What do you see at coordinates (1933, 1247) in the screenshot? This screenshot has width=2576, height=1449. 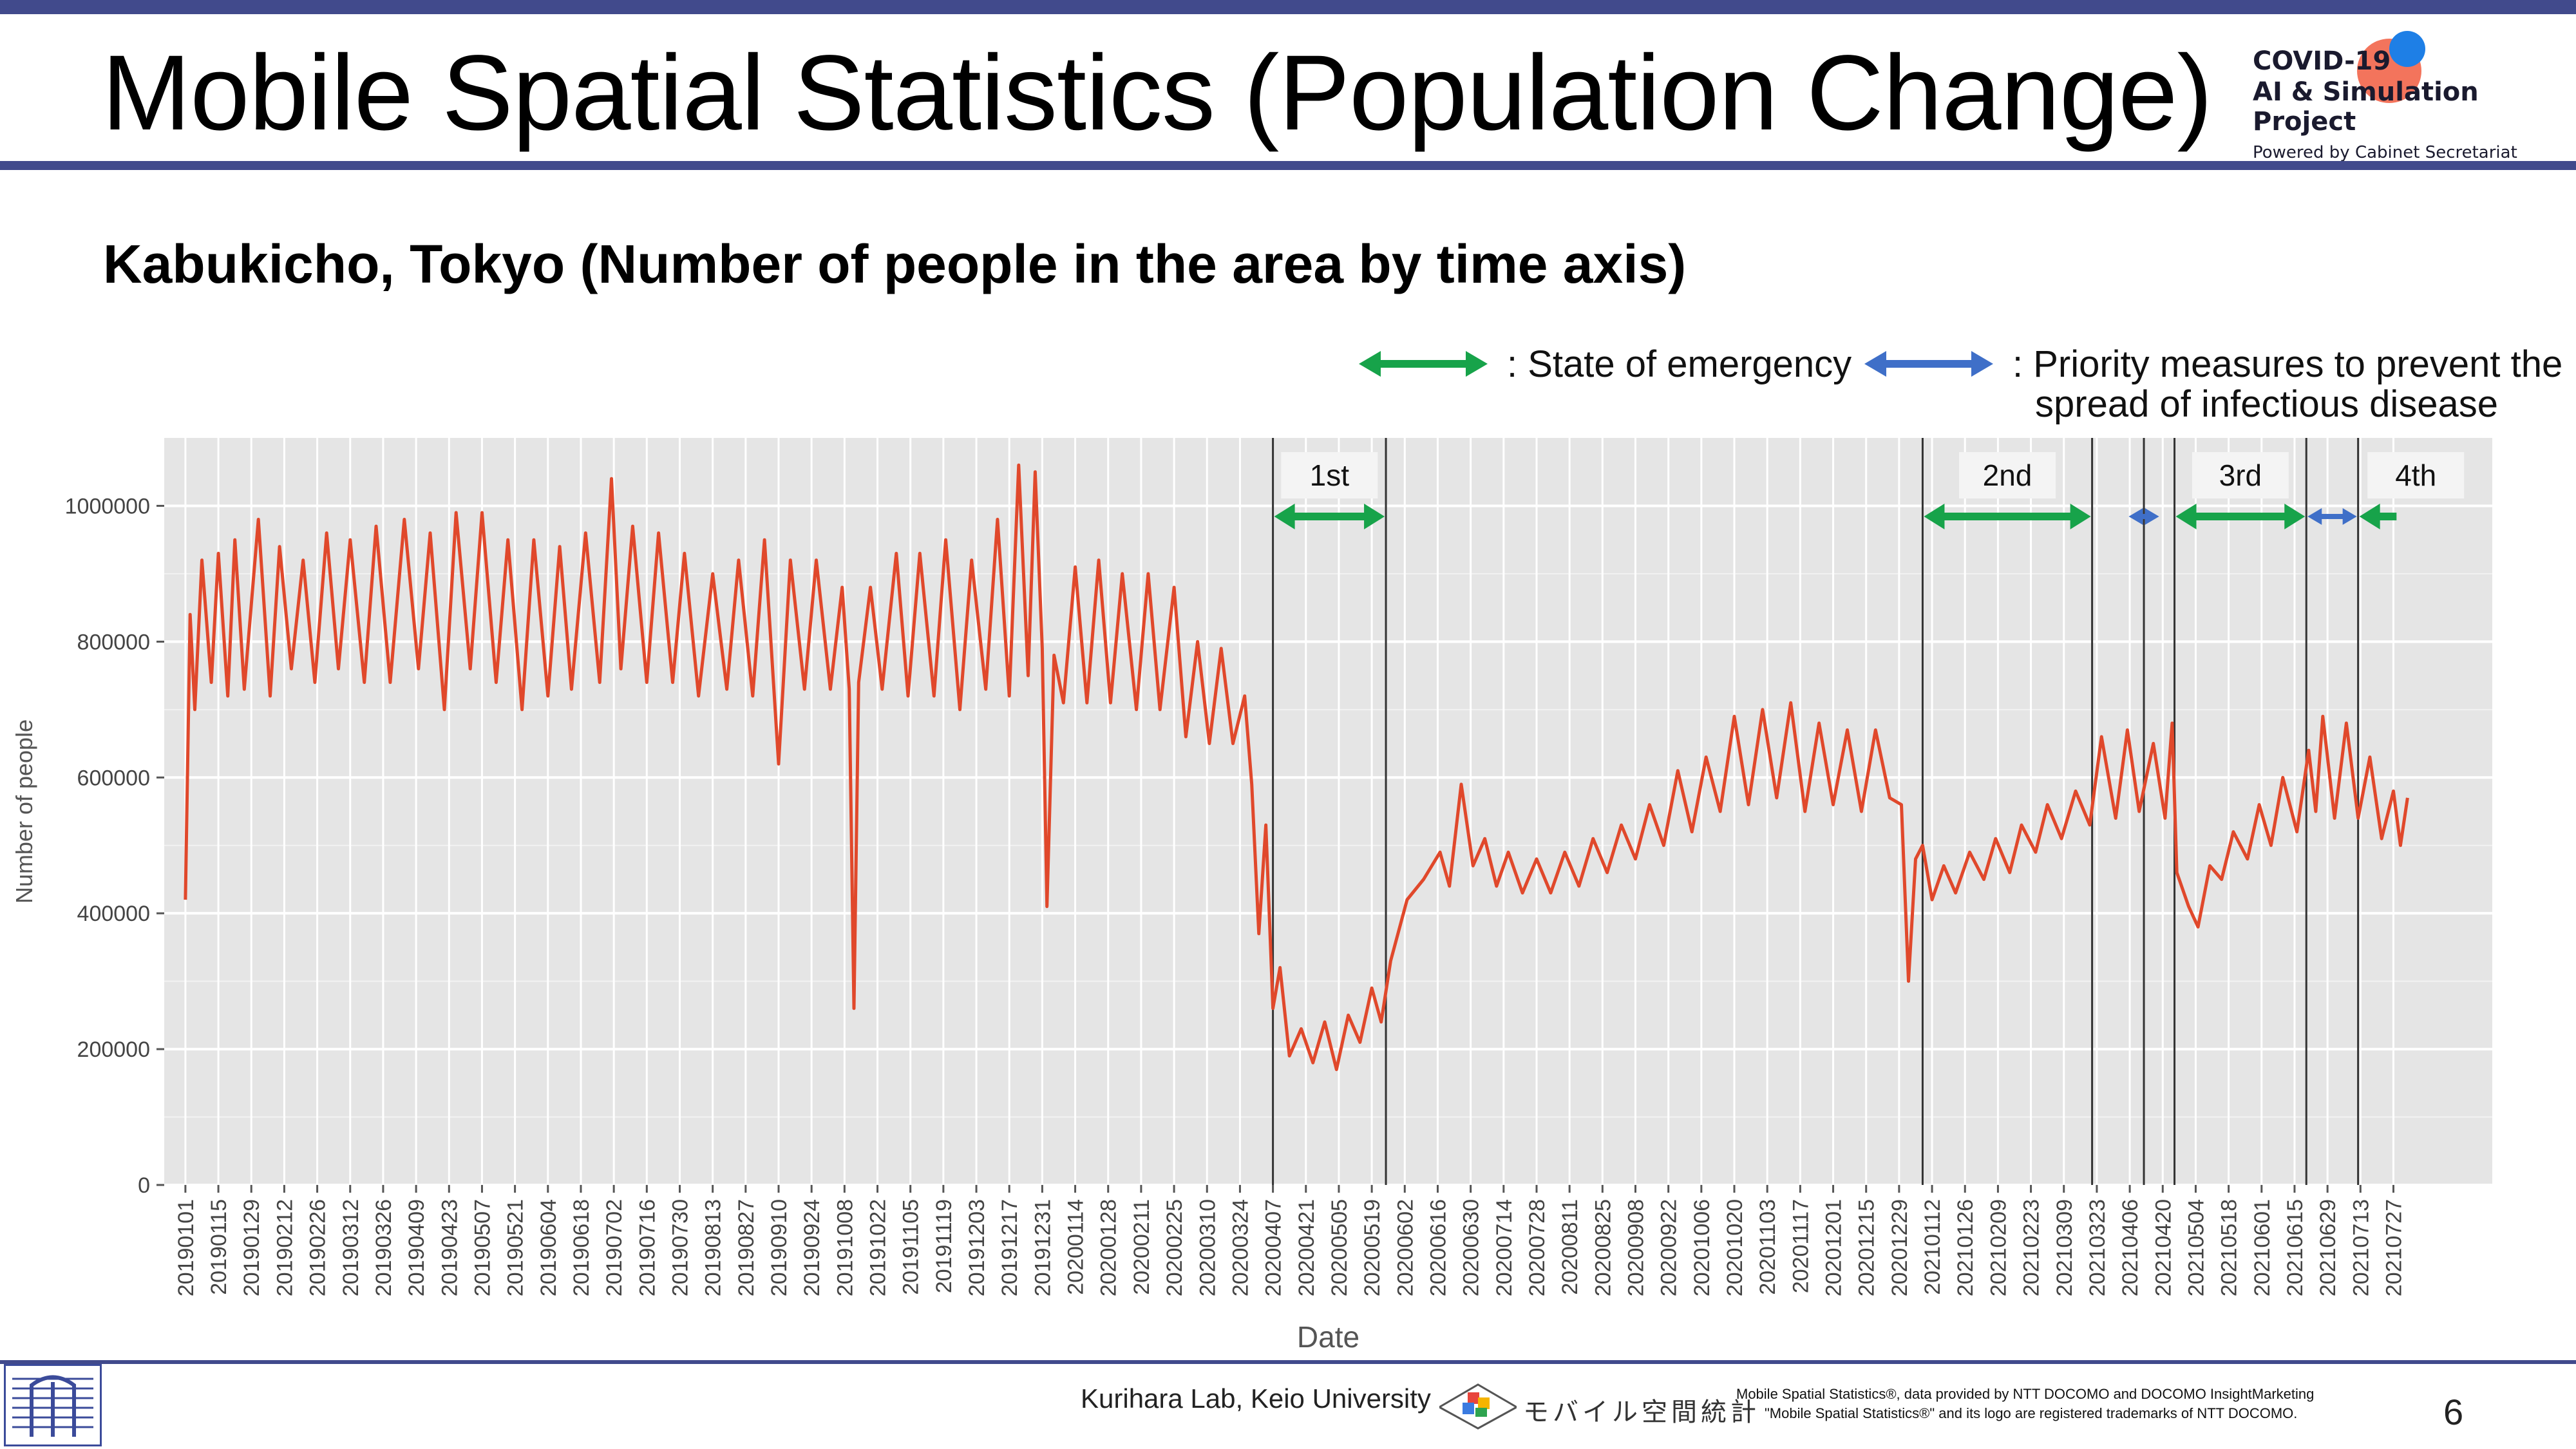 I see `x-tick-label: 20210112` at bounding box center [1933, 1247].